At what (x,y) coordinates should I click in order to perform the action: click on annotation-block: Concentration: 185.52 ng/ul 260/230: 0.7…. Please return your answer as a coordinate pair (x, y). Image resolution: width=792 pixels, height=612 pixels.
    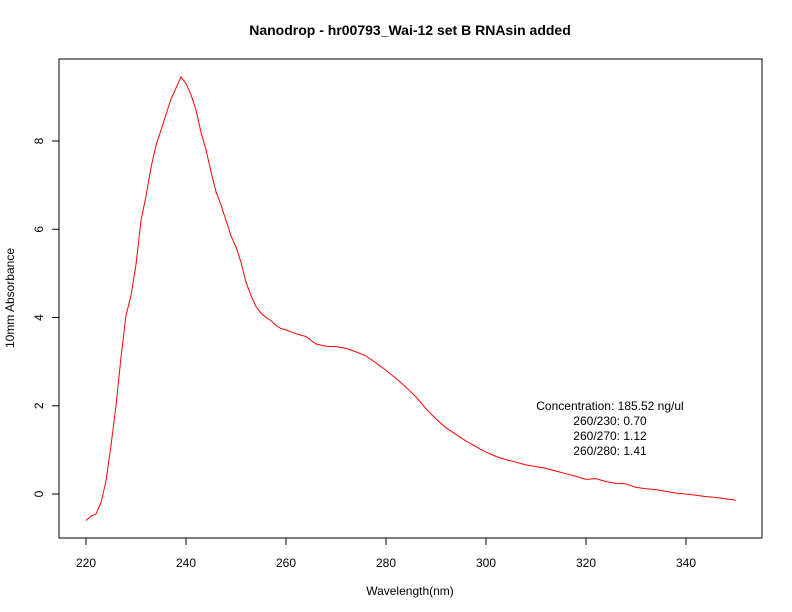
    Looking at the image, I should click on (609, 428).